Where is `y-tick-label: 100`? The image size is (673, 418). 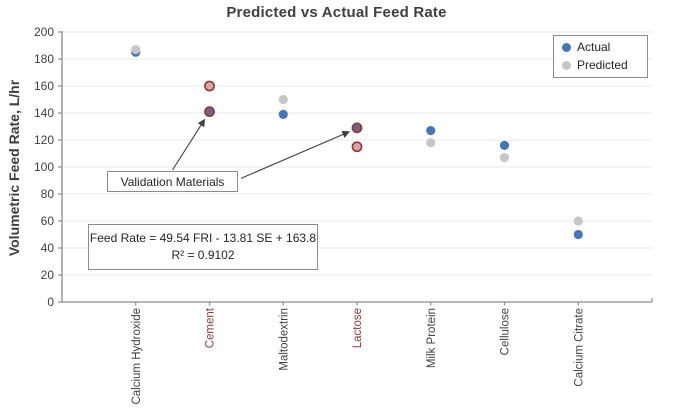 y-tick-label: 100 is located at coordinates (44, 167).